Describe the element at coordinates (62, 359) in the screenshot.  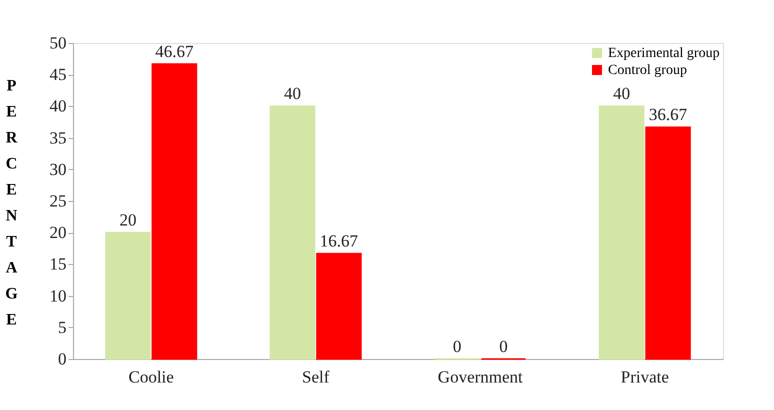
I see `y-tick-label: 0` at that location.